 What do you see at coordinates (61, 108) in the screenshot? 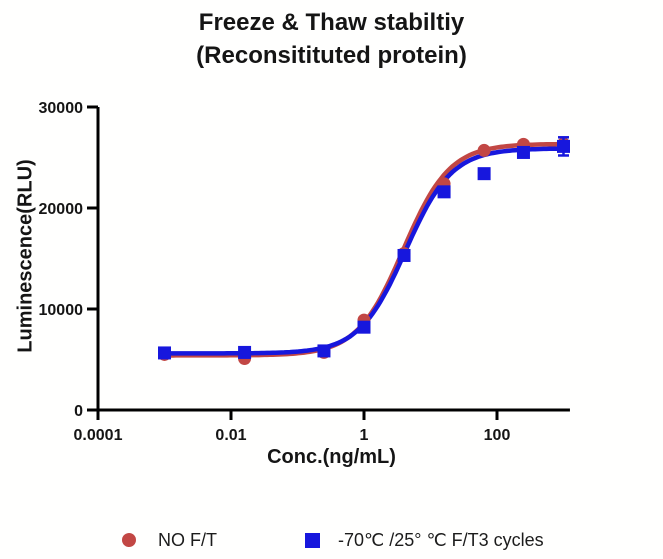
I see `y-tick-label: 30000` at bounding box center [61, 108].